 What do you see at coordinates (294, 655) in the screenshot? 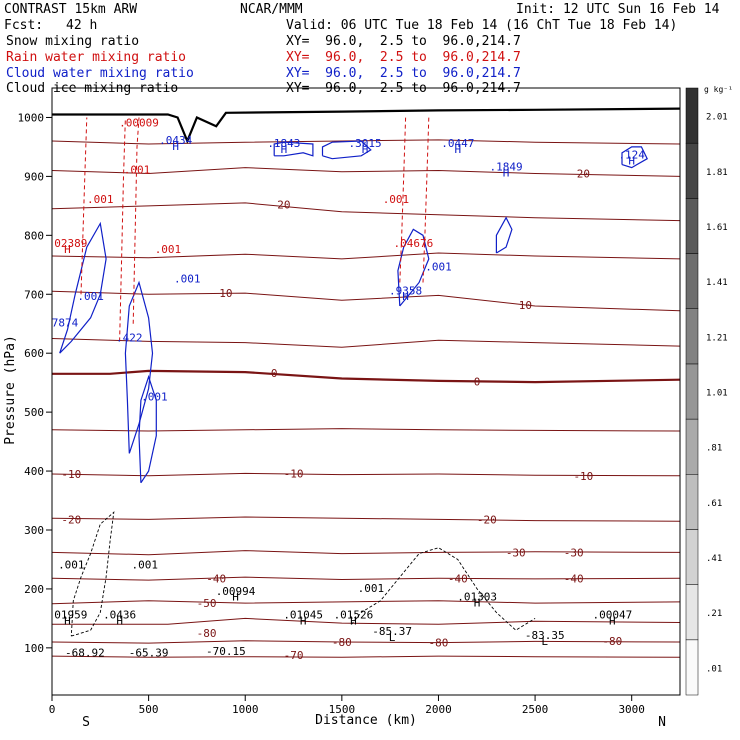
I see `isotherm-label-4: -70` at bounding box center [294, 655].